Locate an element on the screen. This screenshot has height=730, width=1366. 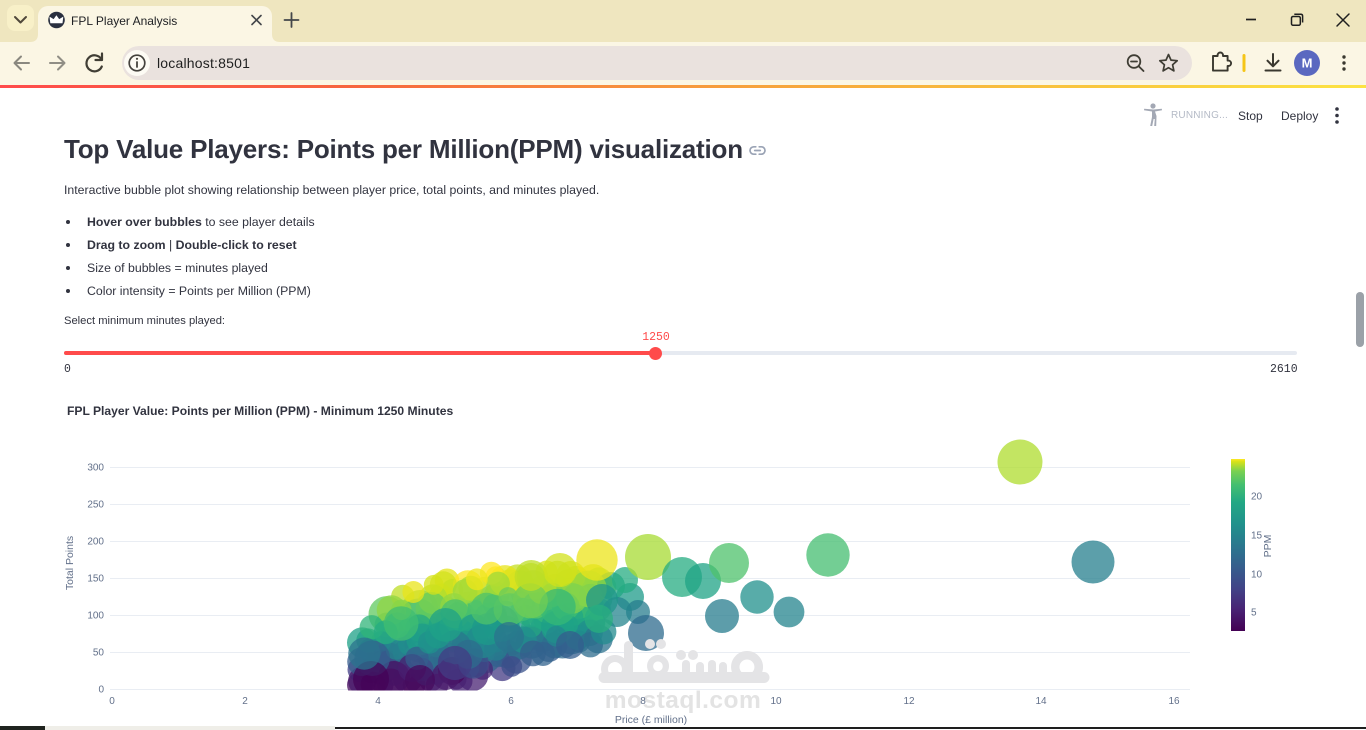
svg-text: 4 is located at coordinates (378, 701).